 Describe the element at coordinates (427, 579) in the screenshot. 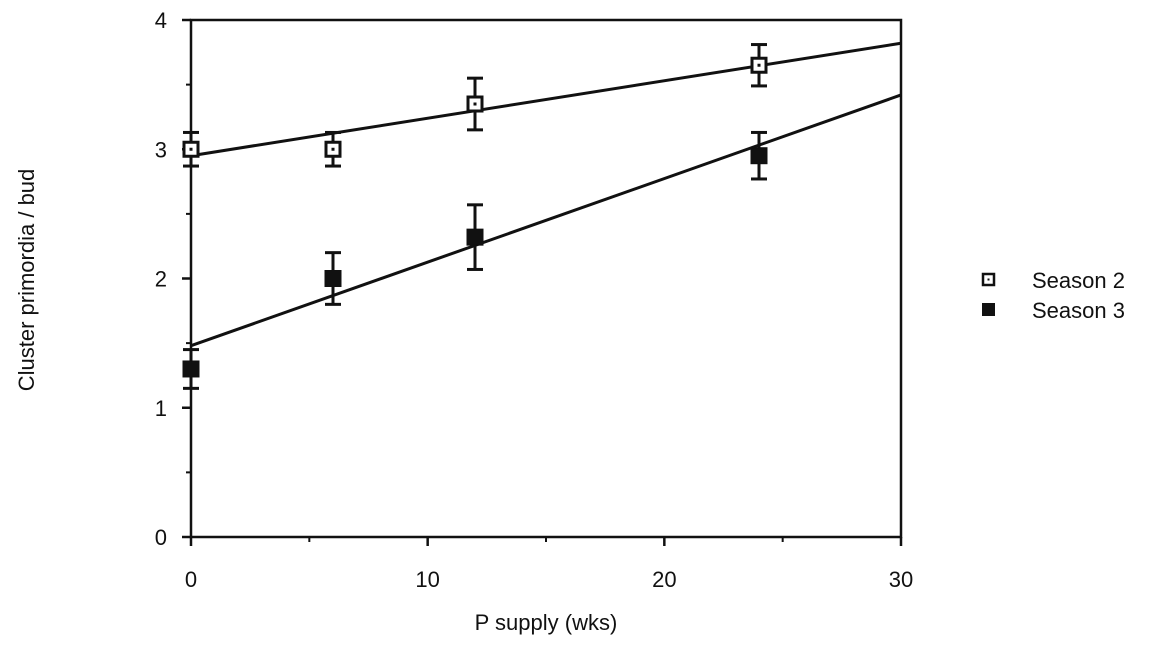

I see `x-tick-label: 10` at that location.